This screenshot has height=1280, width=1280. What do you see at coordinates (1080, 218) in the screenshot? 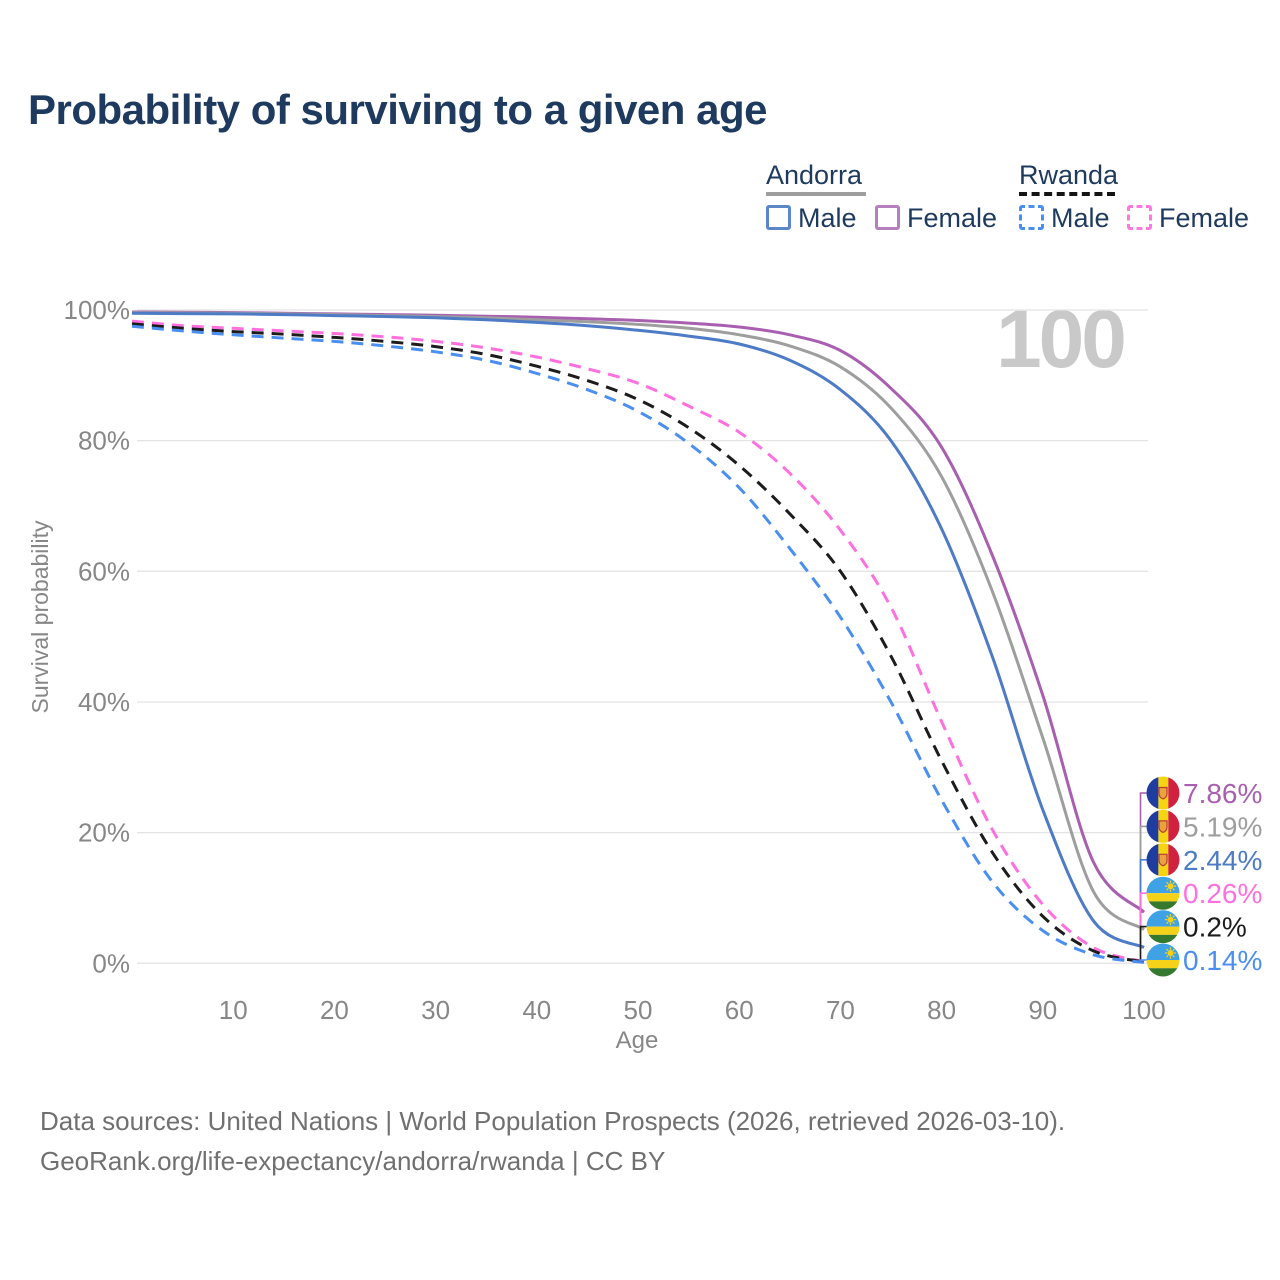
I see `legend-label-rwanda-male: Male` at bounding box center [1080, 218].